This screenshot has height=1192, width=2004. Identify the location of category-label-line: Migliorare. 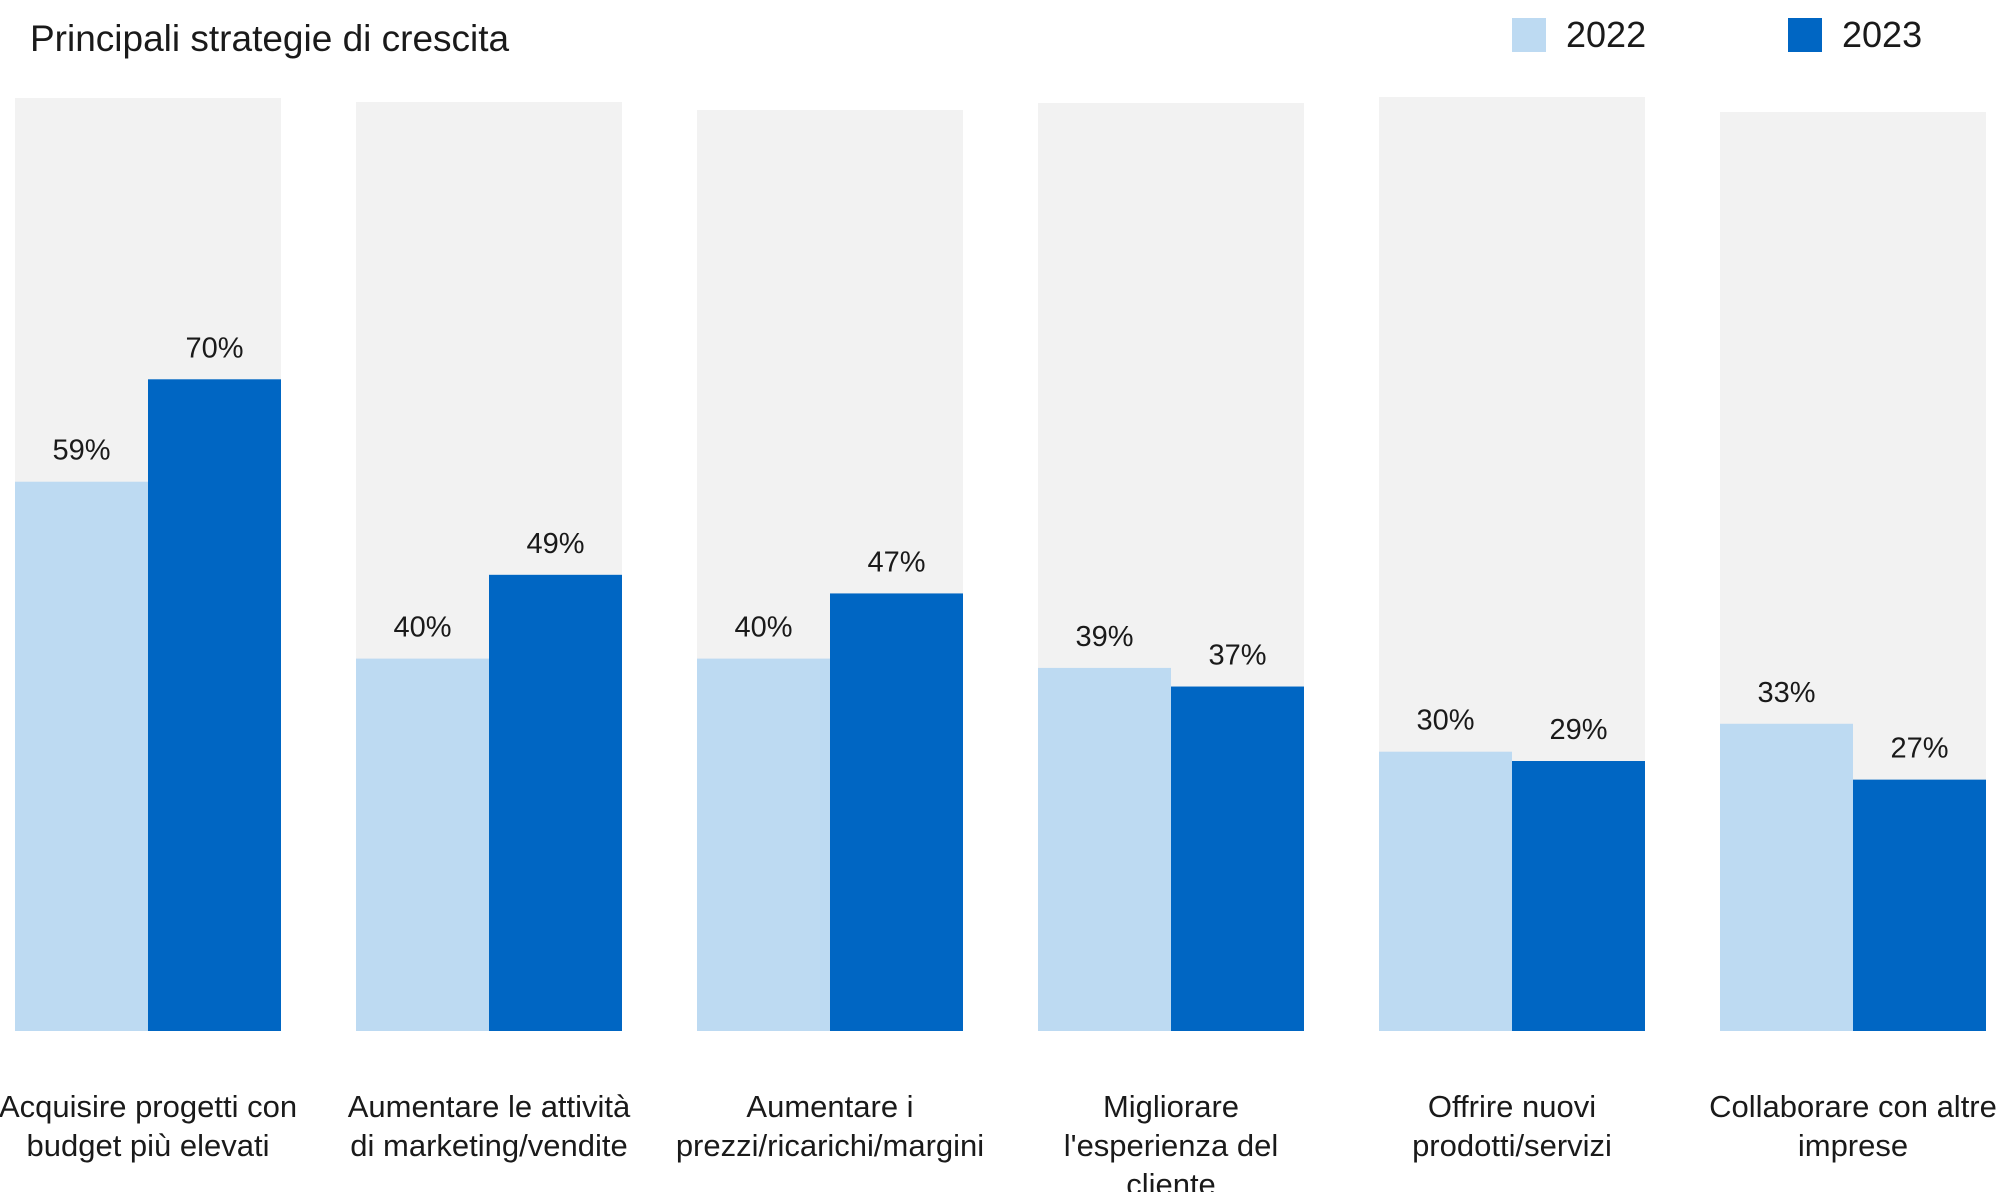
(1171, 1106).